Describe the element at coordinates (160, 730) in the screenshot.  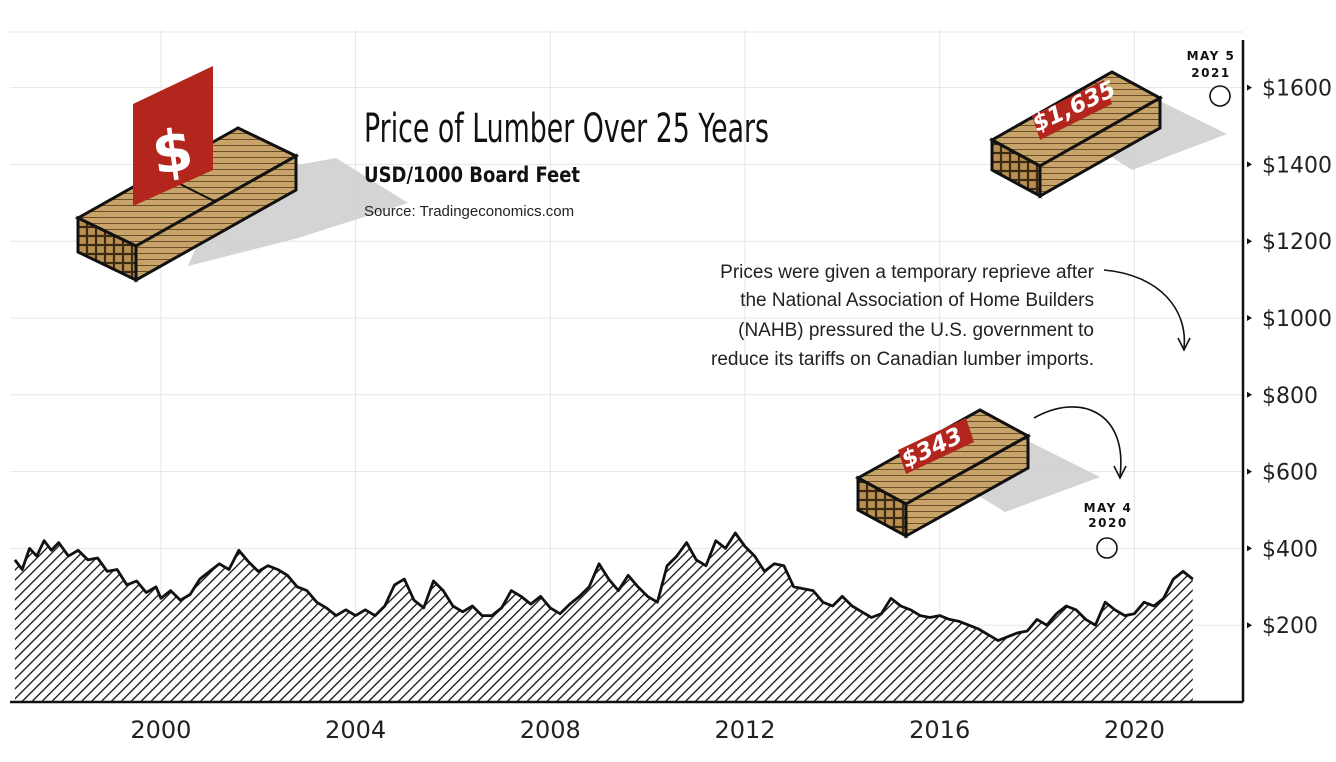
I see `x-tick-label-0: 2000` at that location.